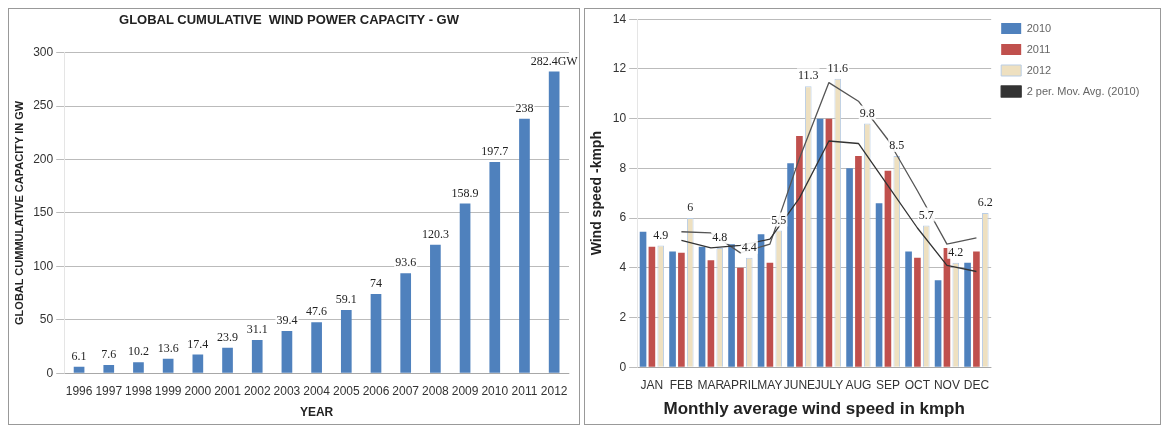  Describe the element at coordinates (406, 262) in the screenshot. I see `data-label: 93.6` at that location.